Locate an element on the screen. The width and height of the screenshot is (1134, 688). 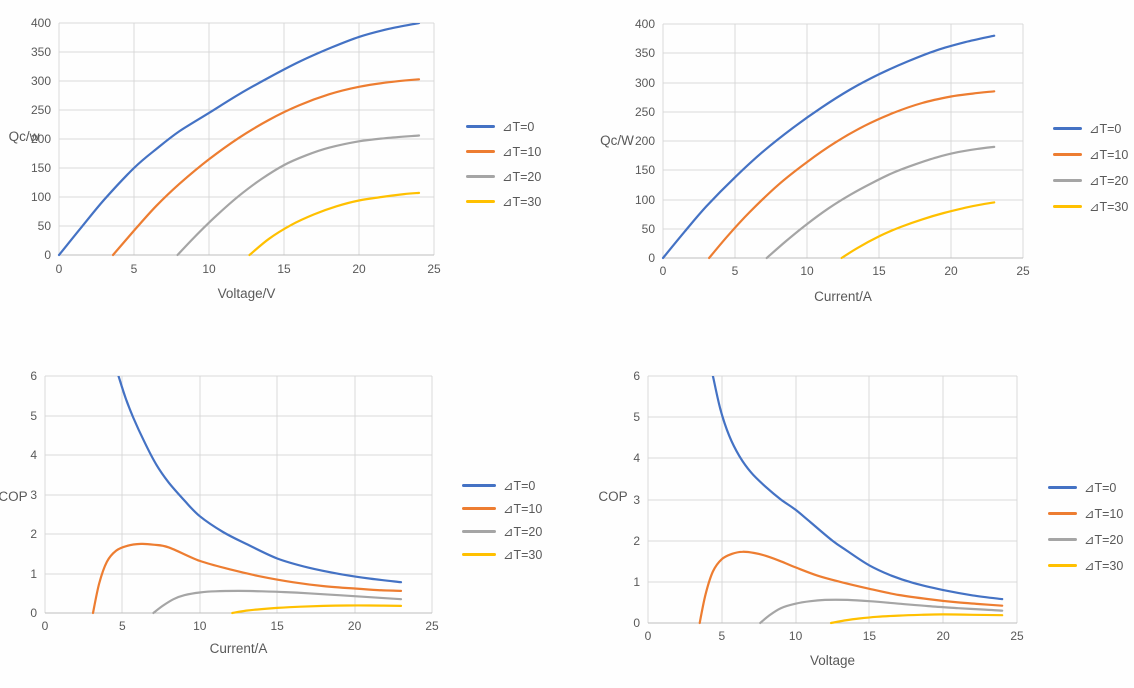
x-axis-title: Voltage is located at coordinates (832, 660).